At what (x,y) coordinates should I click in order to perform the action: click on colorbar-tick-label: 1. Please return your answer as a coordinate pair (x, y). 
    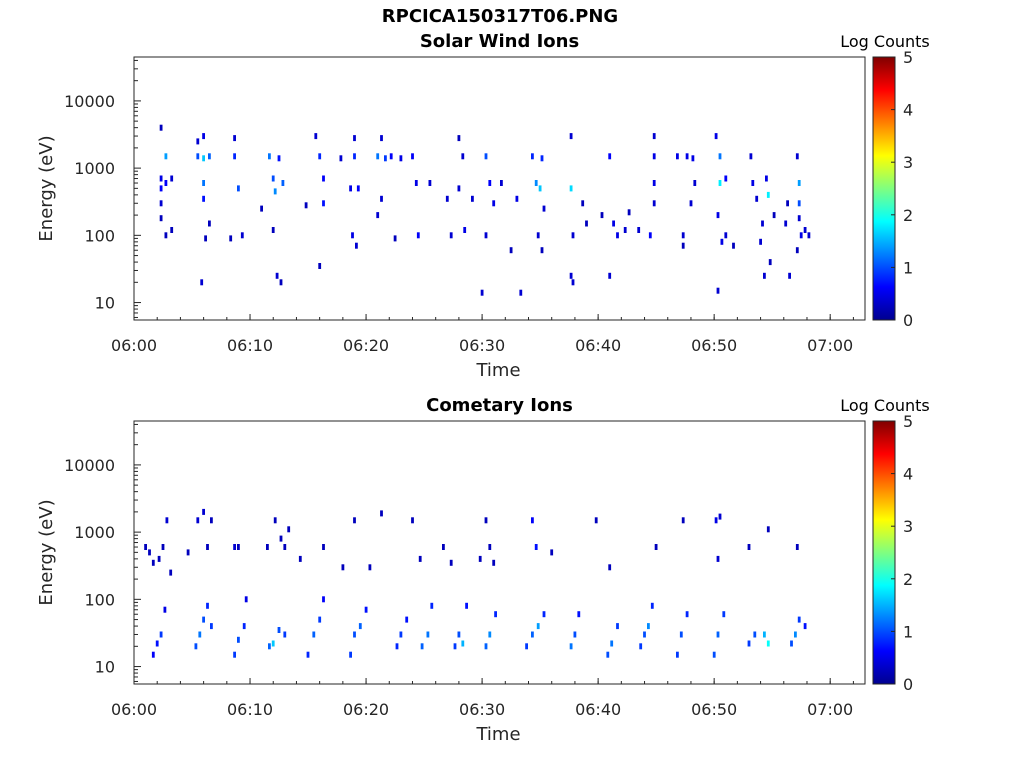
    Looking at the image, I should click on (908, 267).